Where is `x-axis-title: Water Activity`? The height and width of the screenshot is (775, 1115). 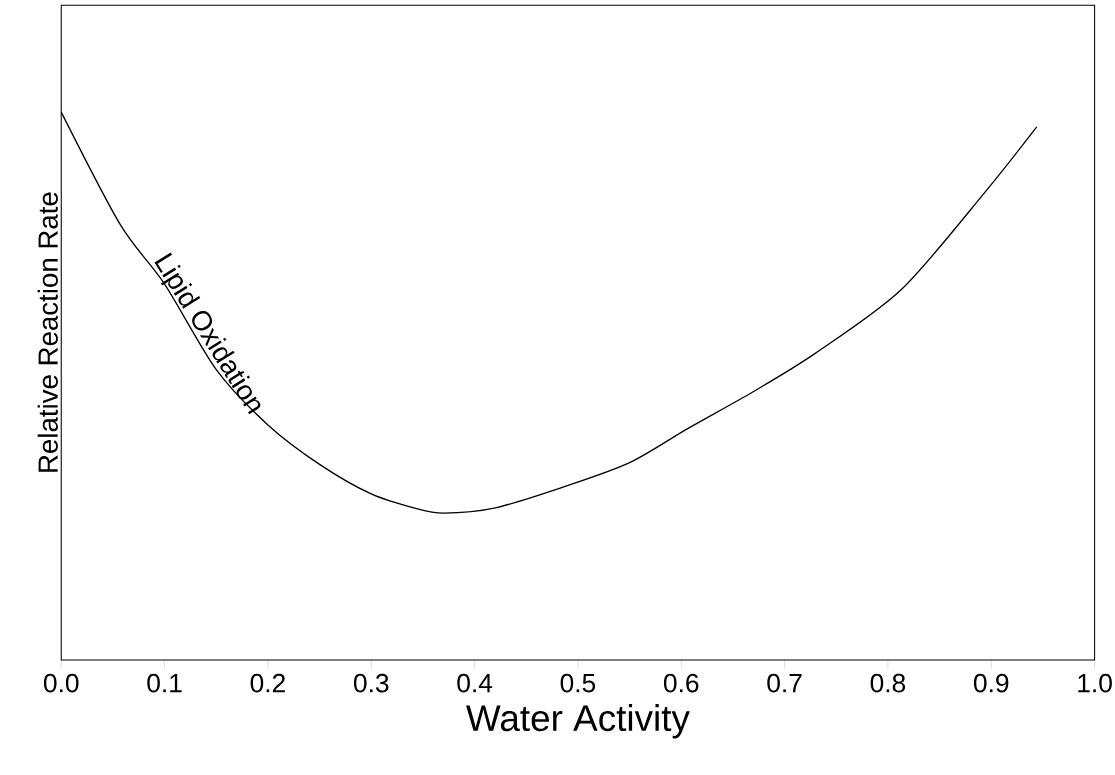 x-axis-title: Water Activity is located at coordinates (578, 721).